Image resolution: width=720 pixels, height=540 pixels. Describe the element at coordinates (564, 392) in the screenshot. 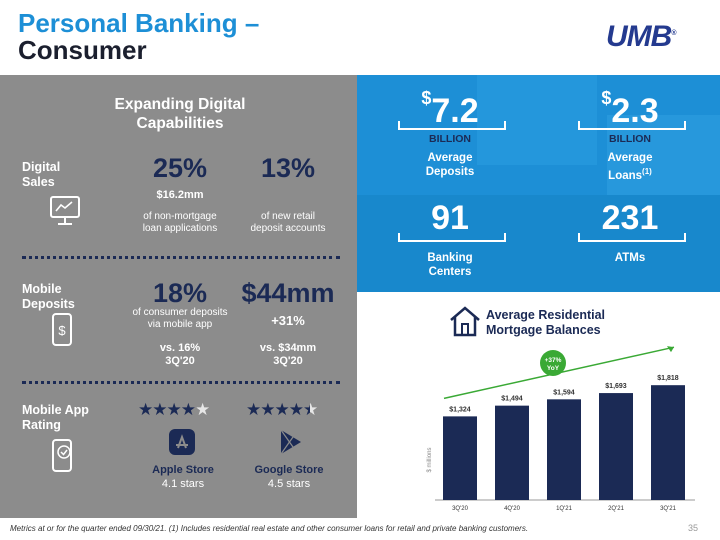

I see `bar-value-label: $1,594` at that location.